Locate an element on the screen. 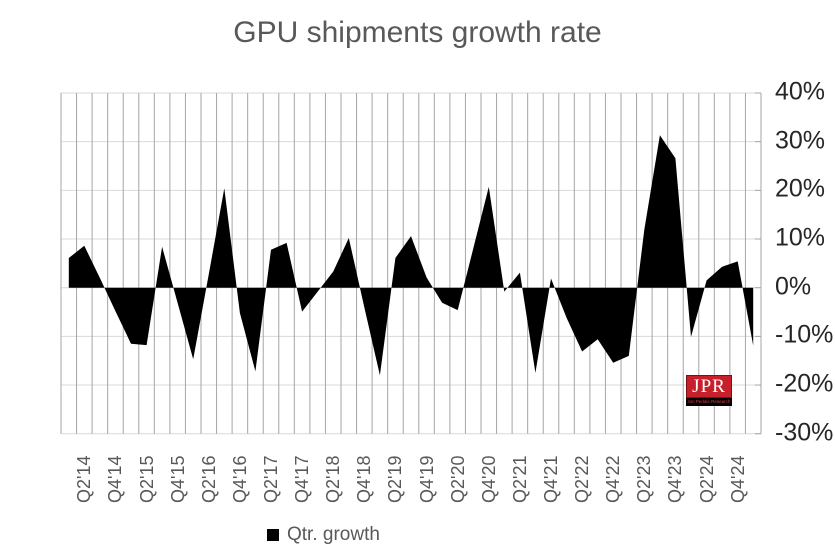  y-tick-label: 20% is located at coordinates (800, 188).